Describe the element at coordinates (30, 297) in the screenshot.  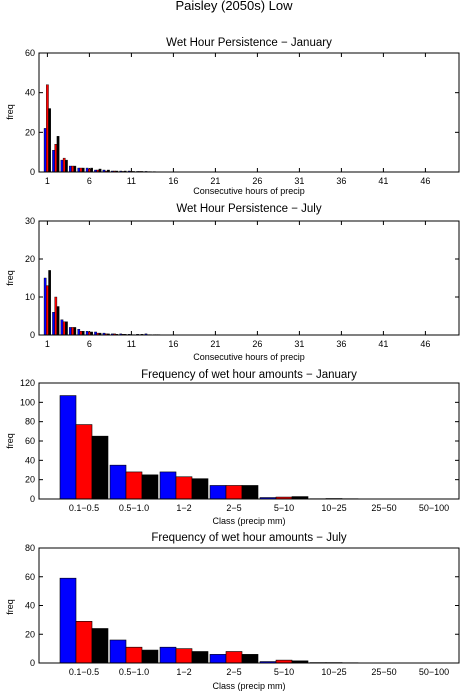
I see `y-tick-label: 10` at that location.